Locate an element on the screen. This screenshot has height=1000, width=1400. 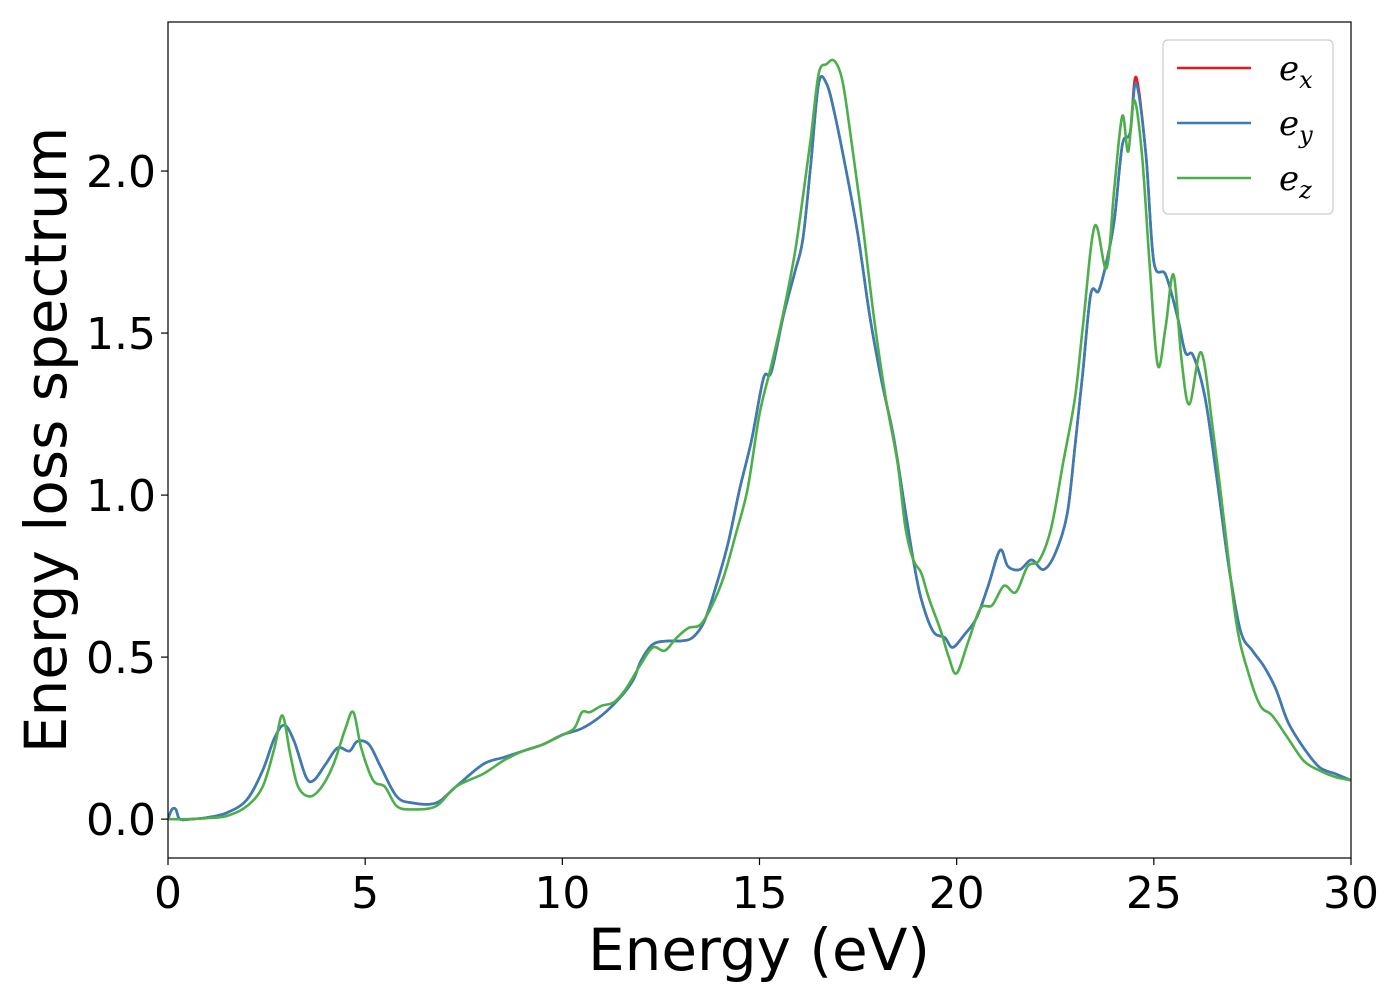
x-axis: 0 5 10 15 20 25 30 is located at coordinates (766, 888).